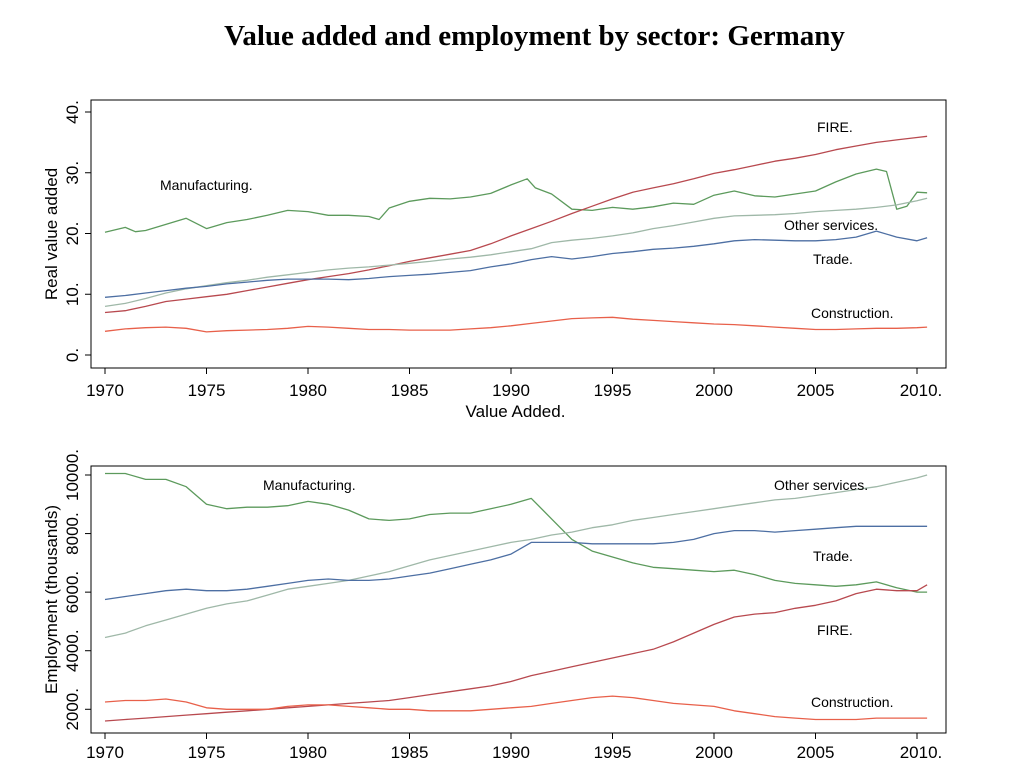 Image resolution: width=1024 pixels, height=768 pixels. I want to click on top-x-tick-label-2000: 2000, so click(714, 390).